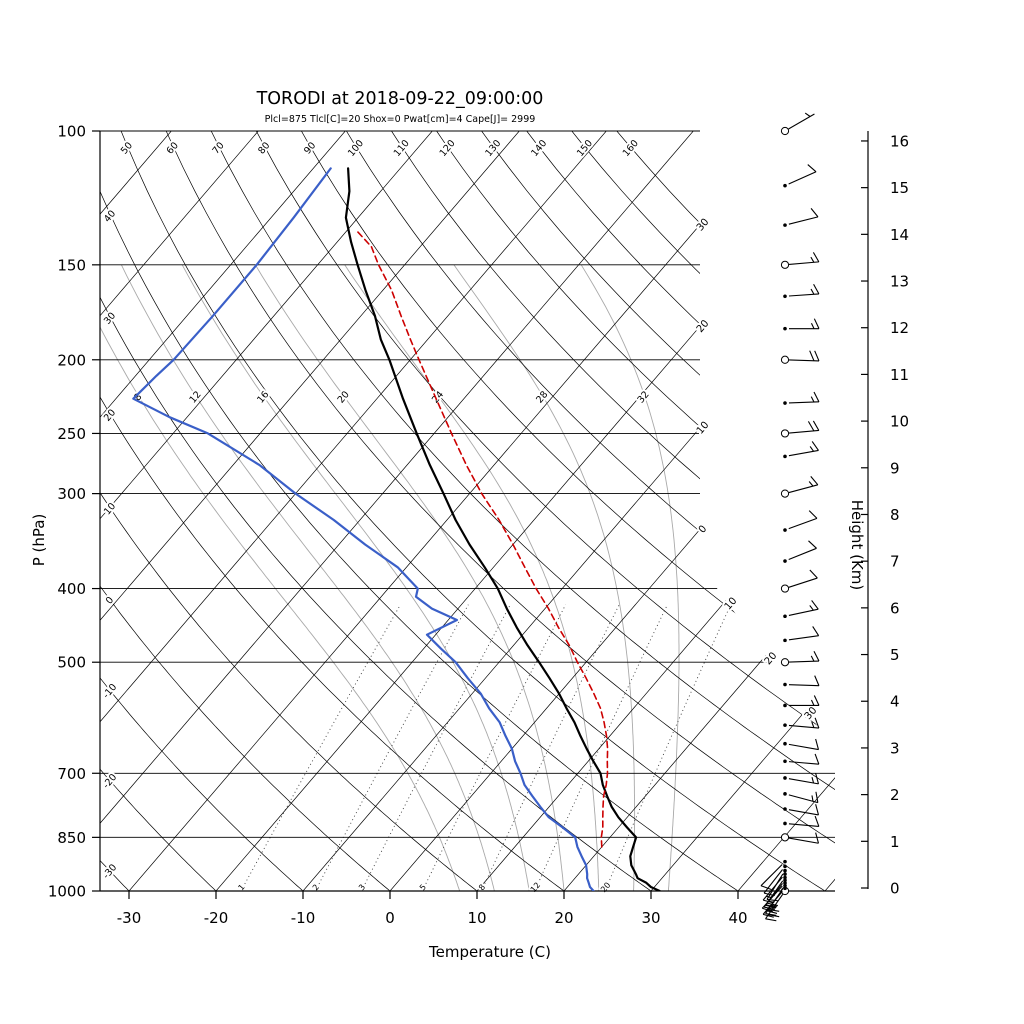 This screenshot has height=1024, width=1024. Describe the element at coordinates (71, 434) in the screenshot. I see `pressure-tick-label: 250` at that location.